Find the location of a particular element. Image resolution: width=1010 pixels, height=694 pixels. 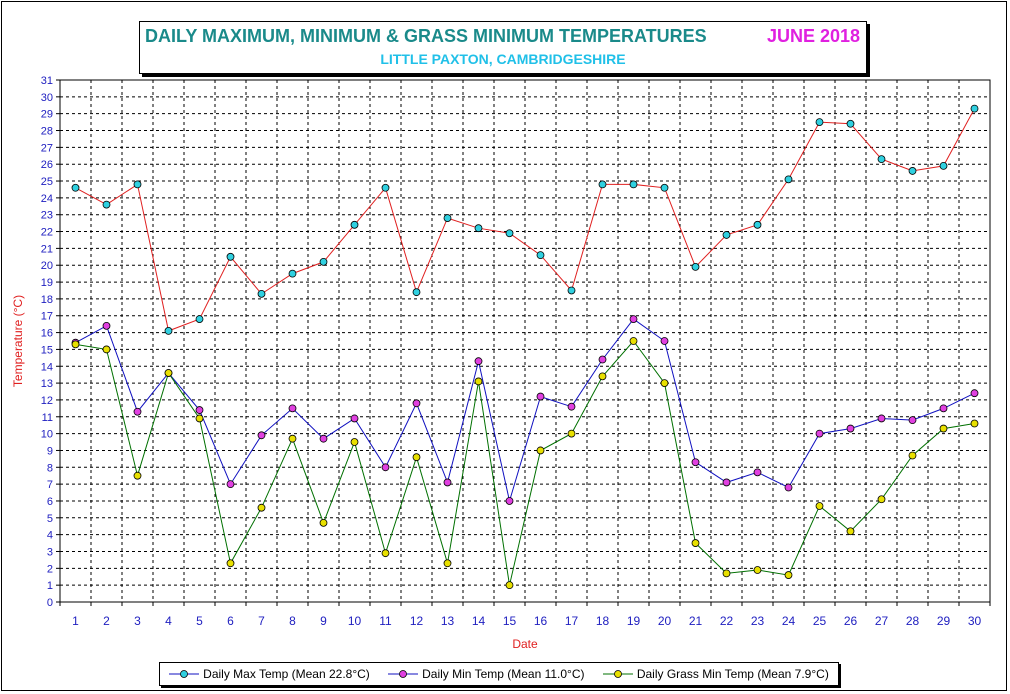

y-tick-label: 8 is located at coordinates (50, 468).